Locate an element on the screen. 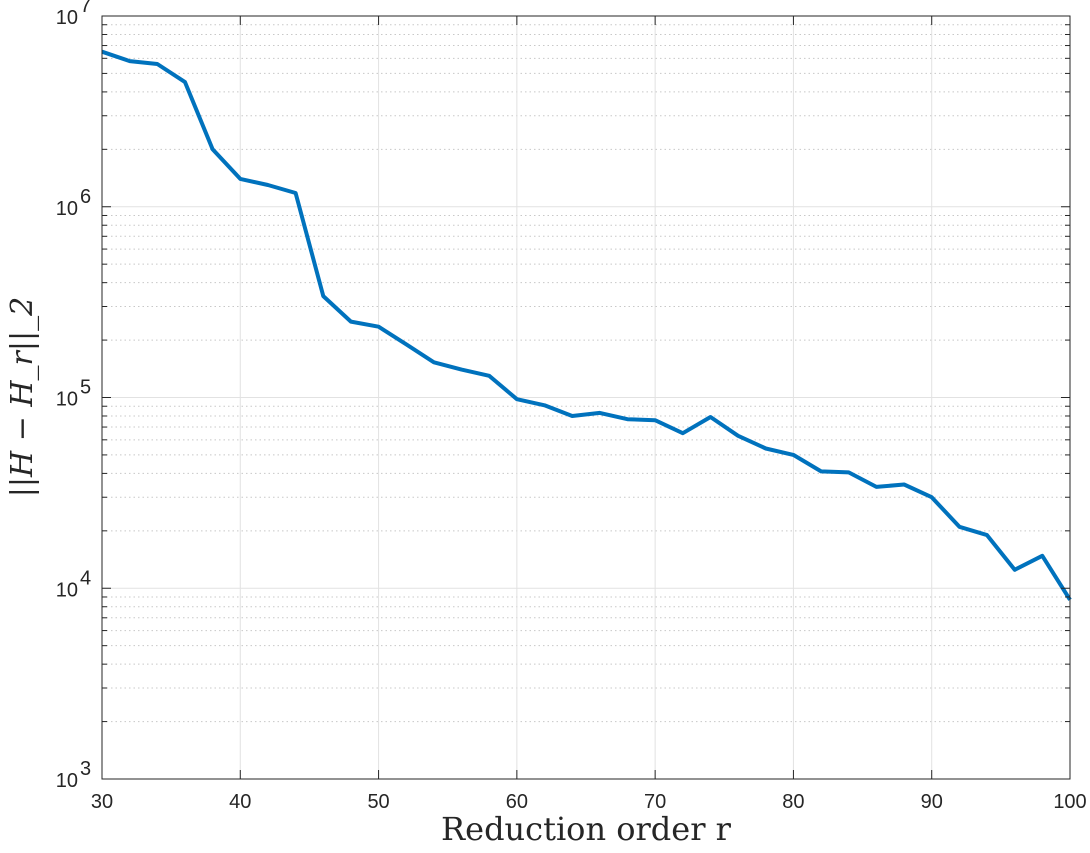  x-tick-labels: 30 40 50 60 70 80 90 100 is located at coordinates (589, 802).